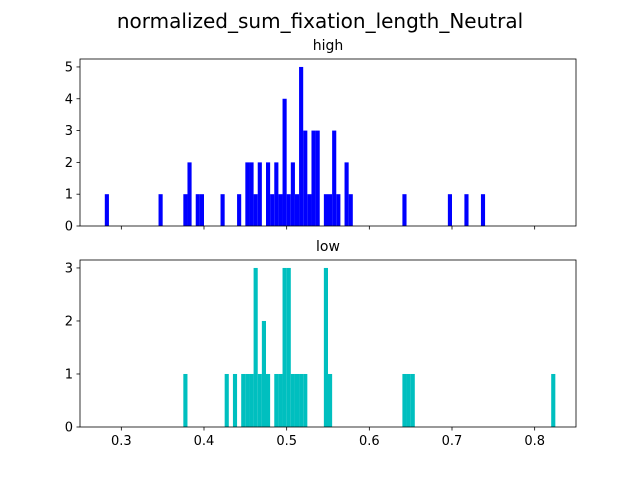 The height and width of the screenshot is (480, 640). I want to click on low-ytick-label: 1, so click(69, 374).